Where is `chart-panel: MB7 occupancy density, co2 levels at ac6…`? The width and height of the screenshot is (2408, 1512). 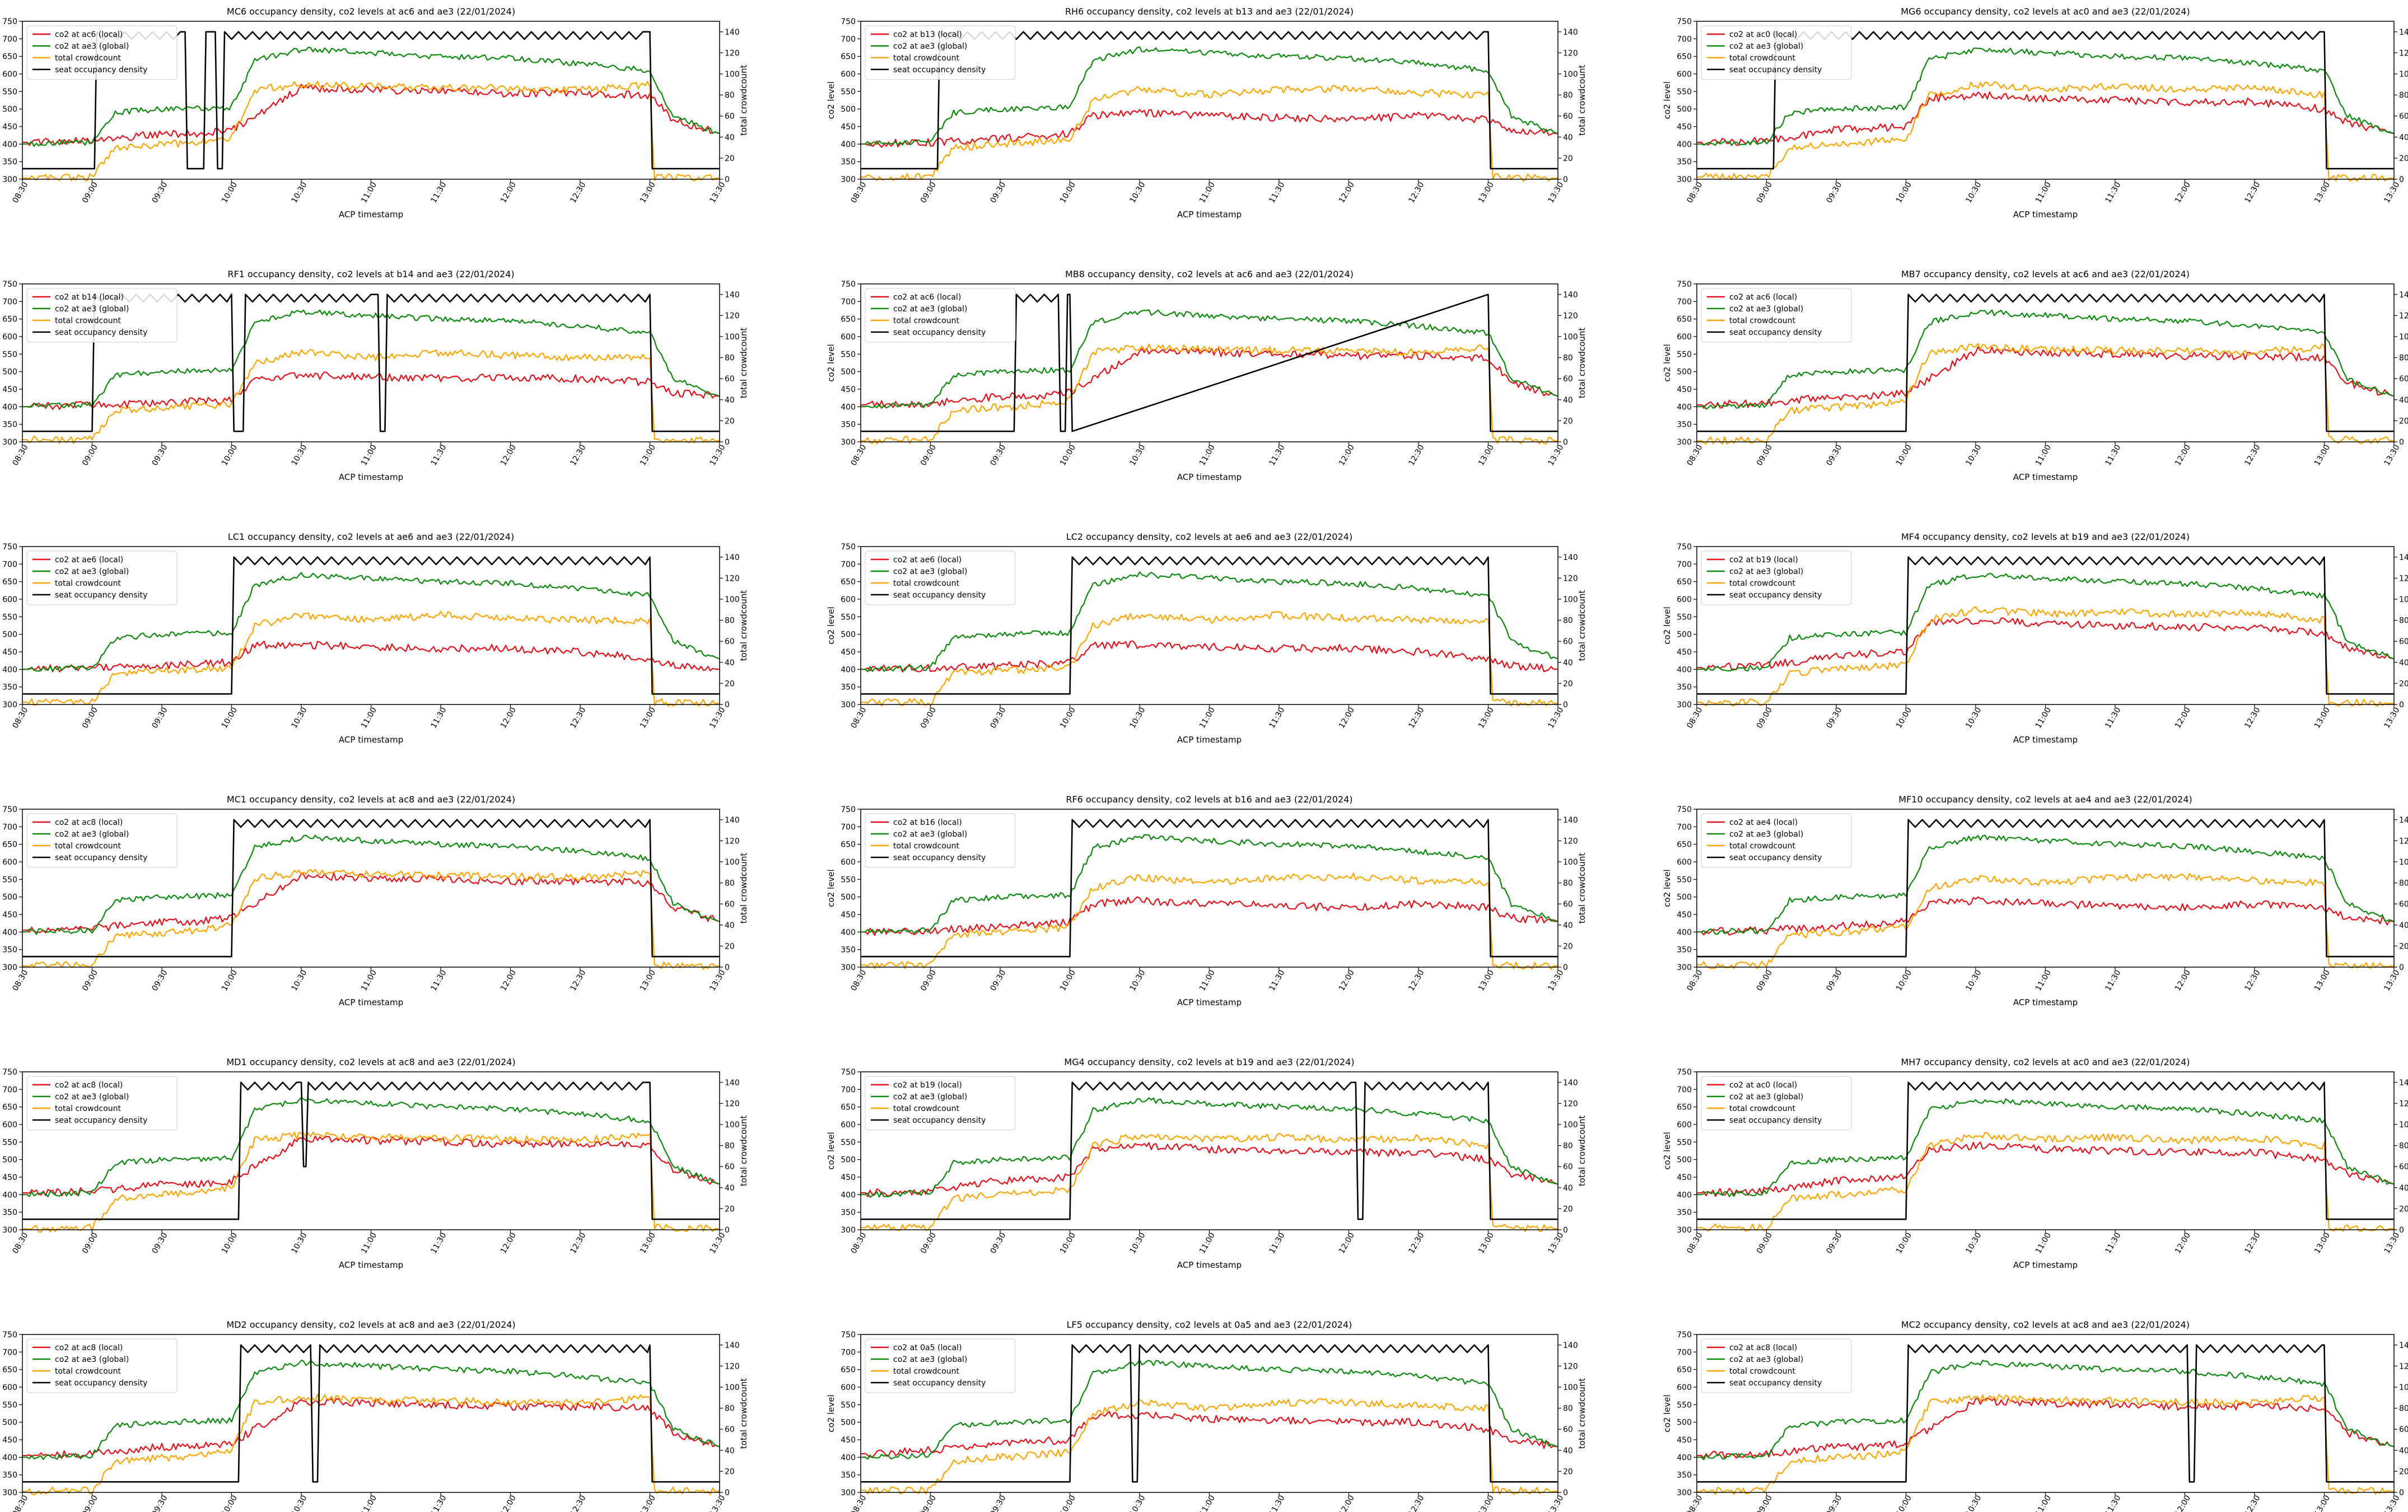 chart-panel: MB7 occupancy density, co2 levels at ac6… is located at coordinates (2035, 376).